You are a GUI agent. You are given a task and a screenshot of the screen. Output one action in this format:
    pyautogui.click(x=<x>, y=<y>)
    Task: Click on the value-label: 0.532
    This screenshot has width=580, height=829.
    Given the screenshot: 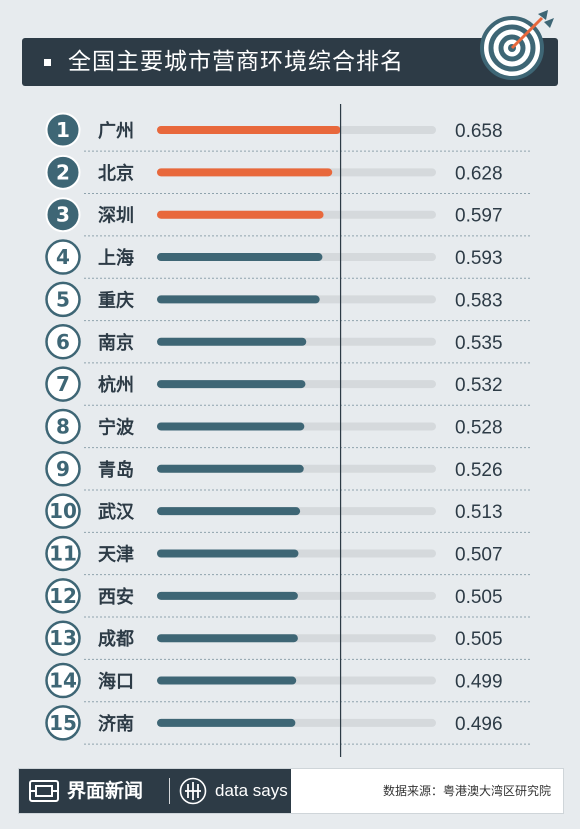 What is the action you would take?
    pyautogui.click(x=479, y=385)
    